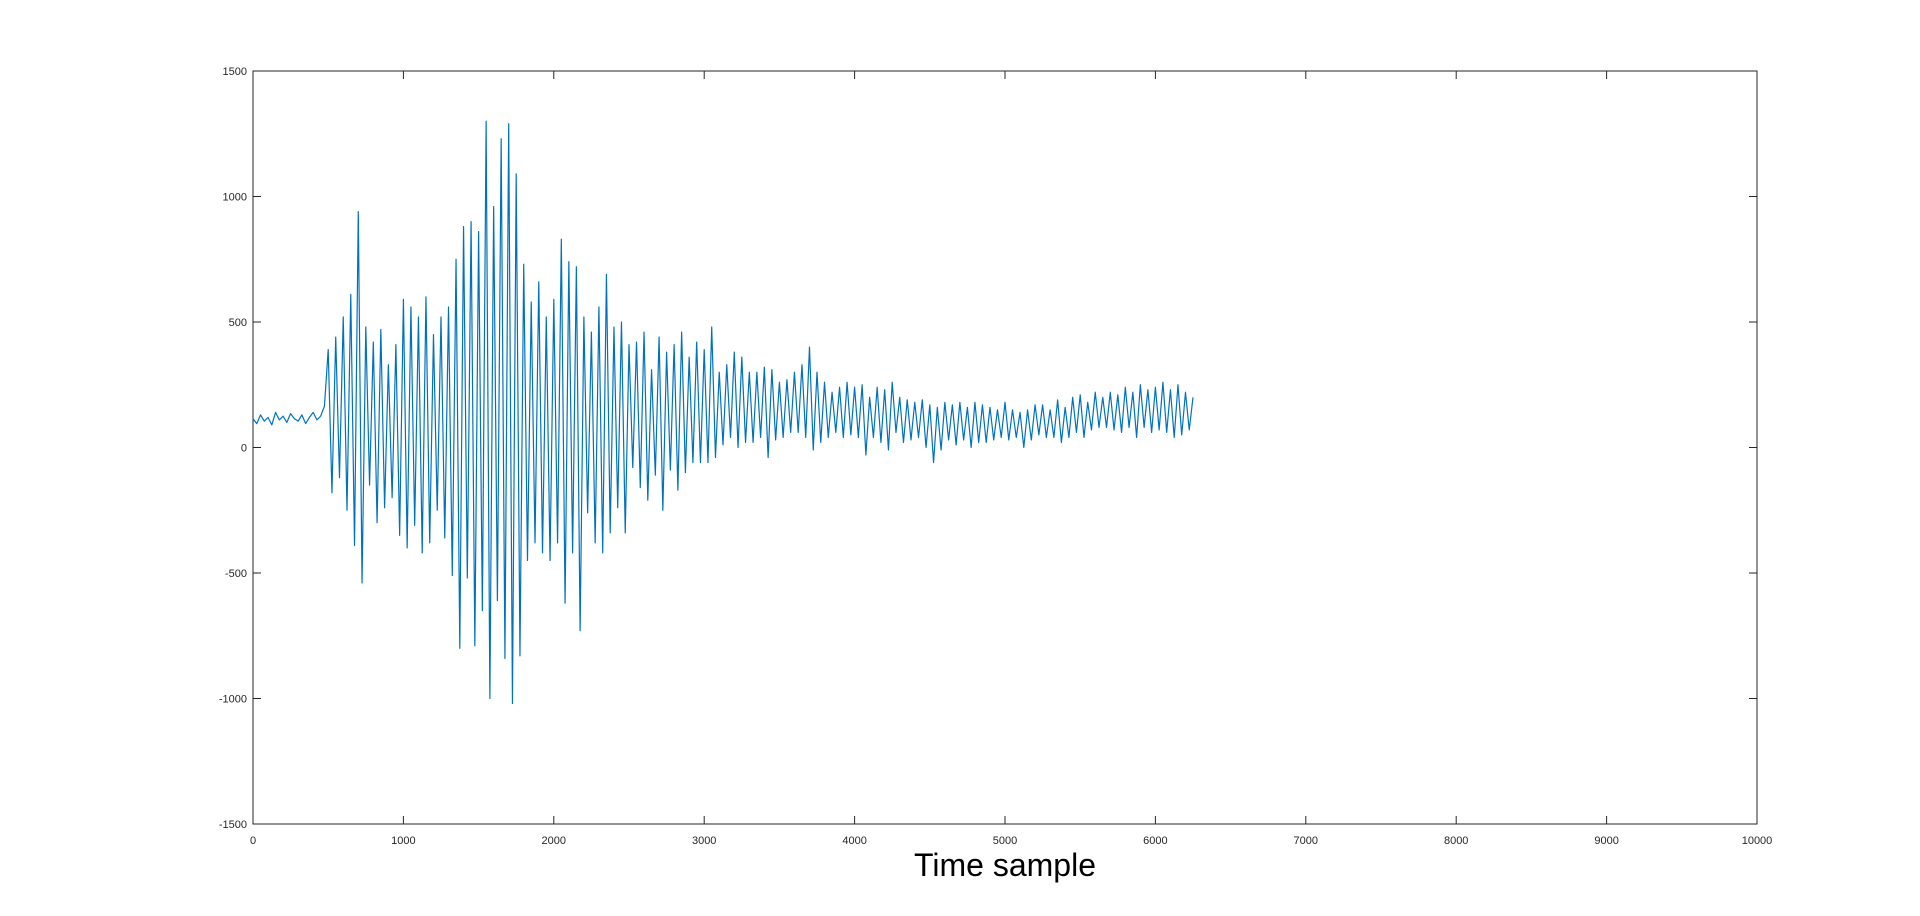 This screenshot has height=916, width=1920. Describe the element at coordinates (1005, 865) in the screenshot. I see `x-axis-label: Time sample` at that location.